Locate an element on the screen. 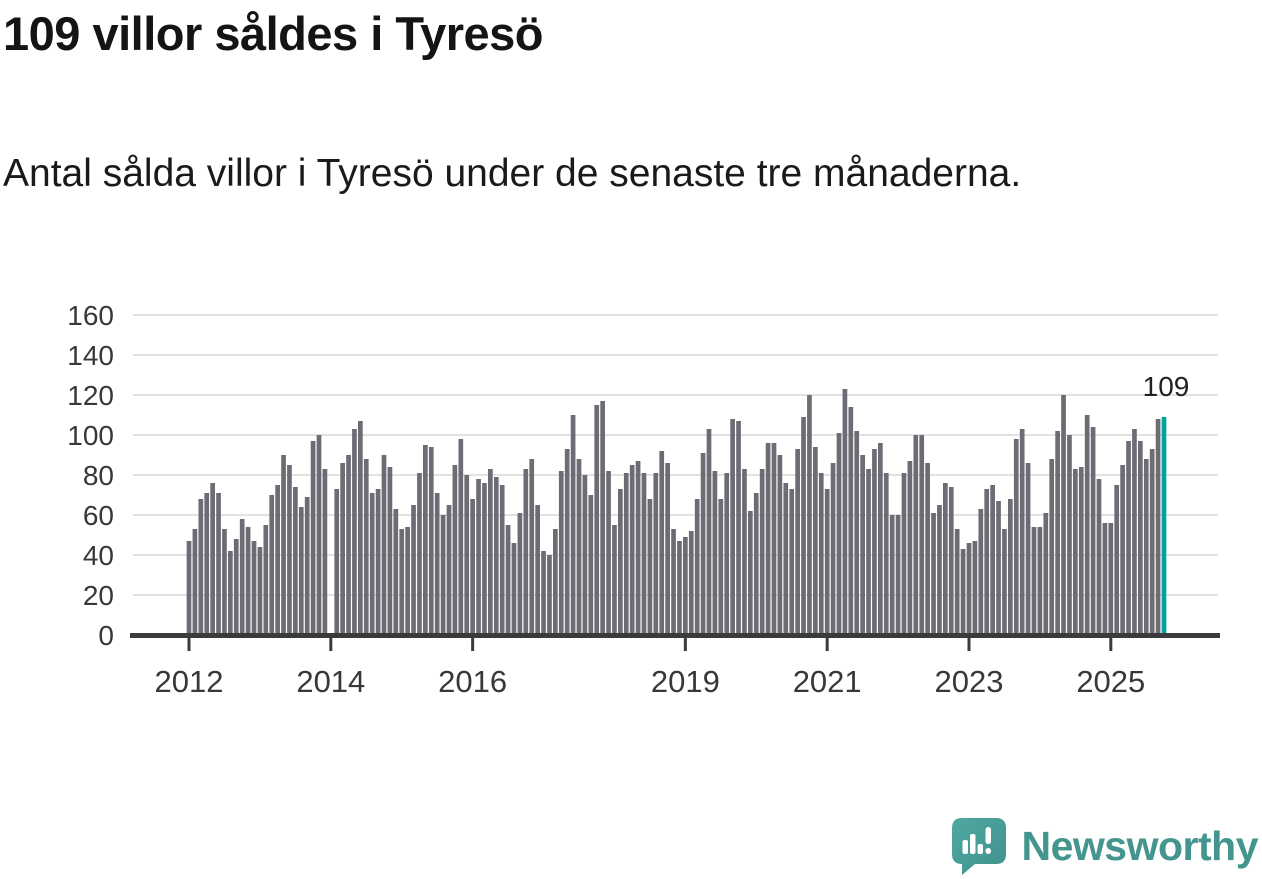 This screenshot has width=1262, height=879. newsworthy-logo-bubble-icon is located at coordinates (978, 846).